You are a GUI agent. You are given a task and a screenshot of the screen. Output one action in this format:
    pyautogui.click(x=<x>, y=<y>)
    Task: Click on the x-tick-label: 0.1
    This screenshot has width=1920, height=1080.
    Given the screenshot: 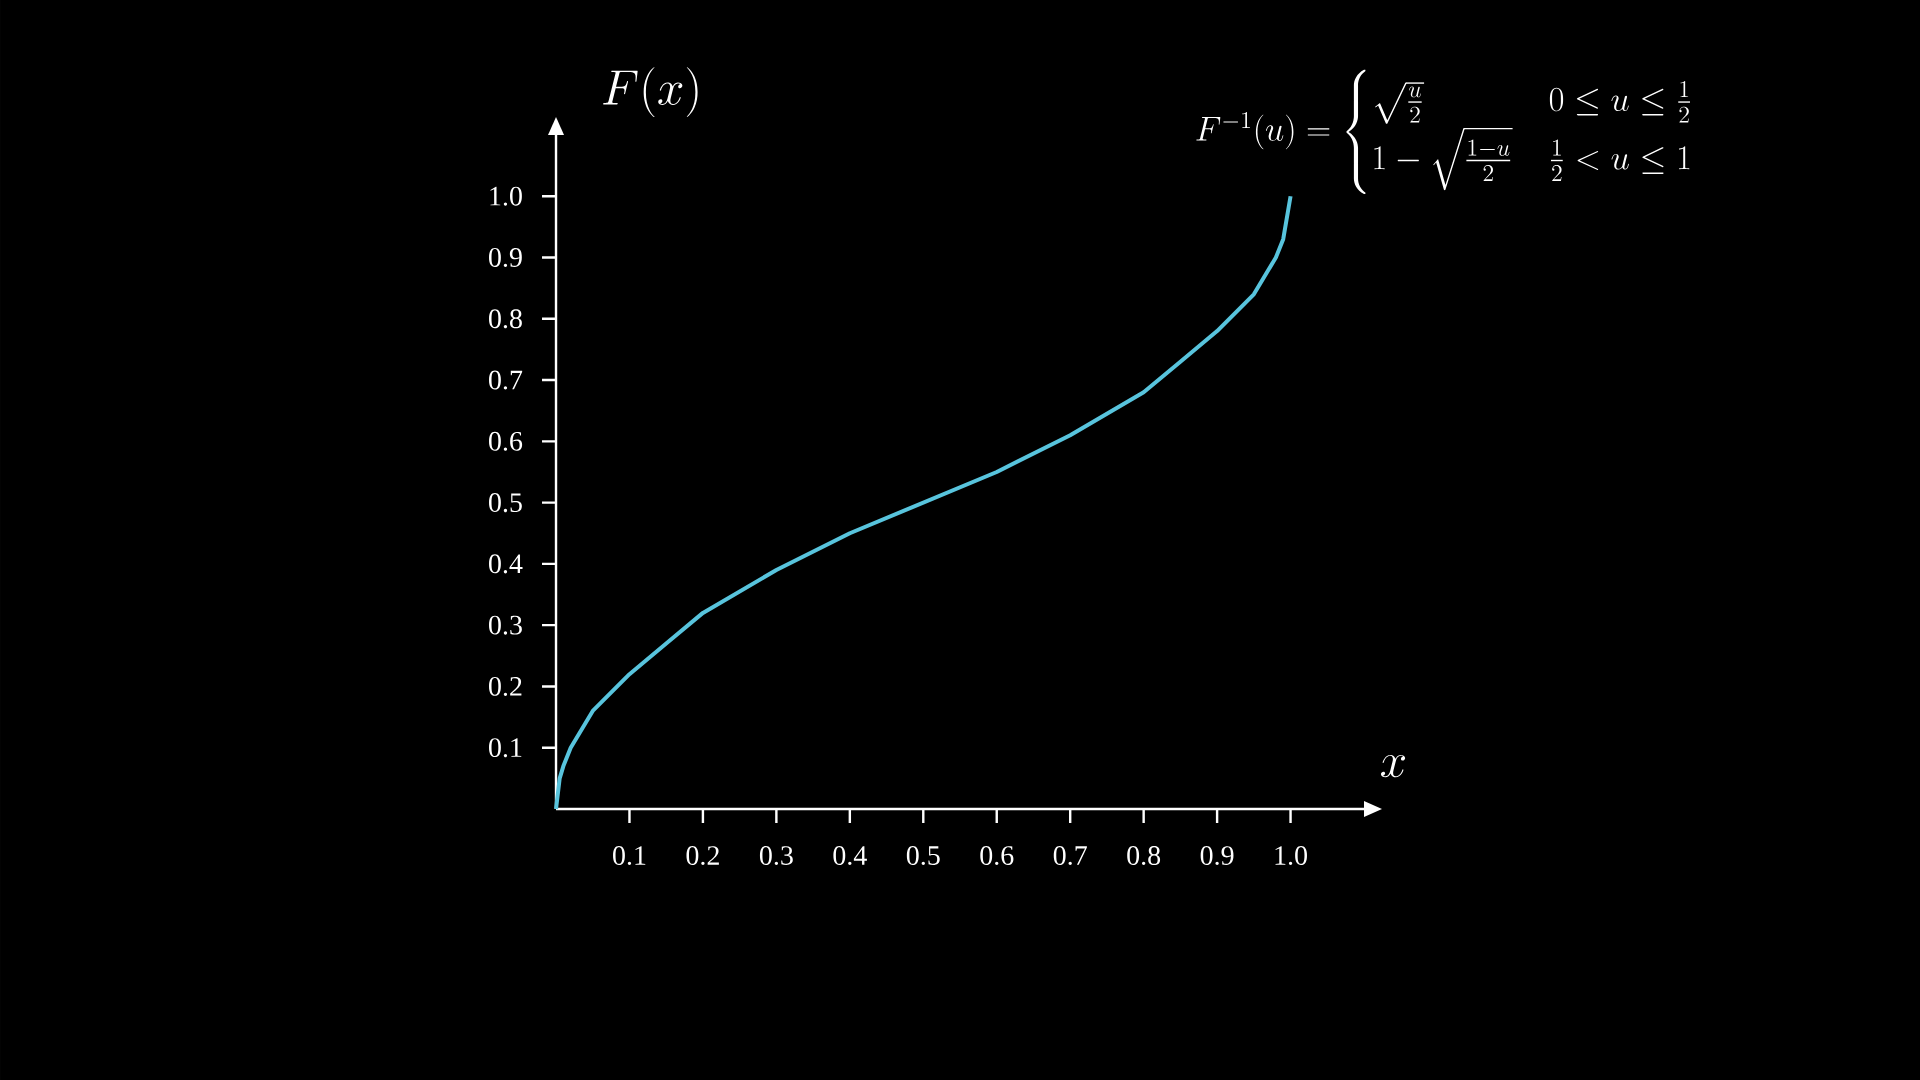 What is the action you would take?
    pyautogui.click(x=629, y=856)
    